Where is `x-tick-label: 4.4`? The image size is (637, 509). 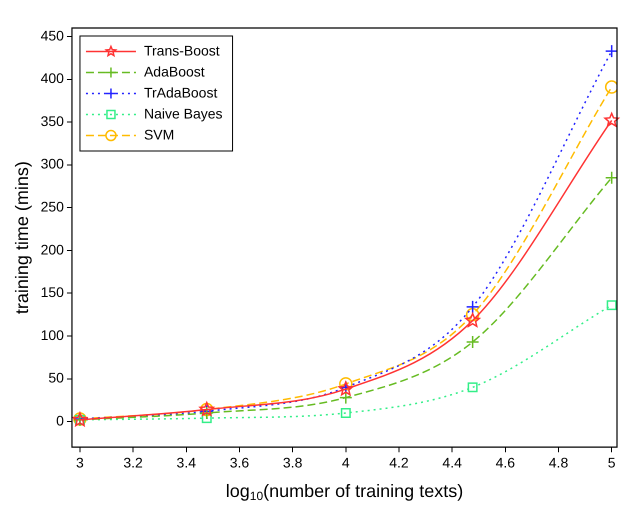
x-tick-label: 4.4 is located at coordinates (452, 462).